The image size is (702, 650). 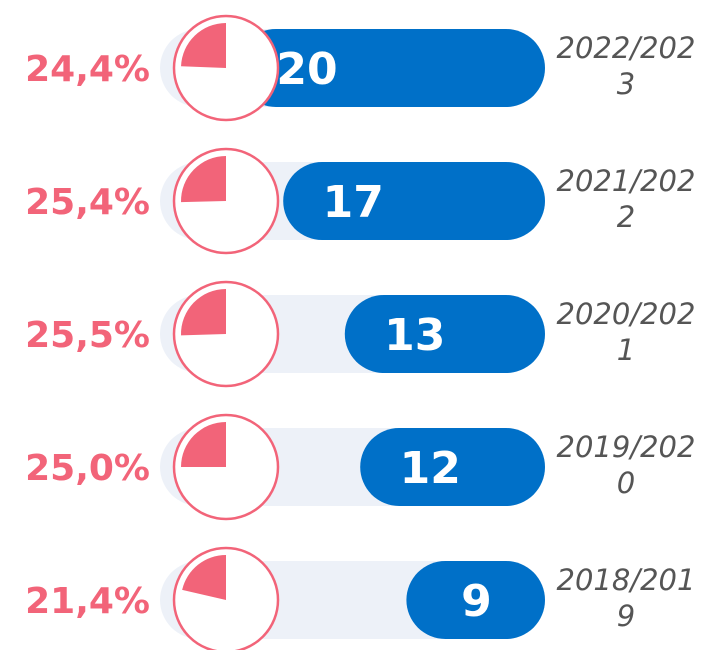 I want to click on year-label: 2020/2021, so click(x=626, y=332).